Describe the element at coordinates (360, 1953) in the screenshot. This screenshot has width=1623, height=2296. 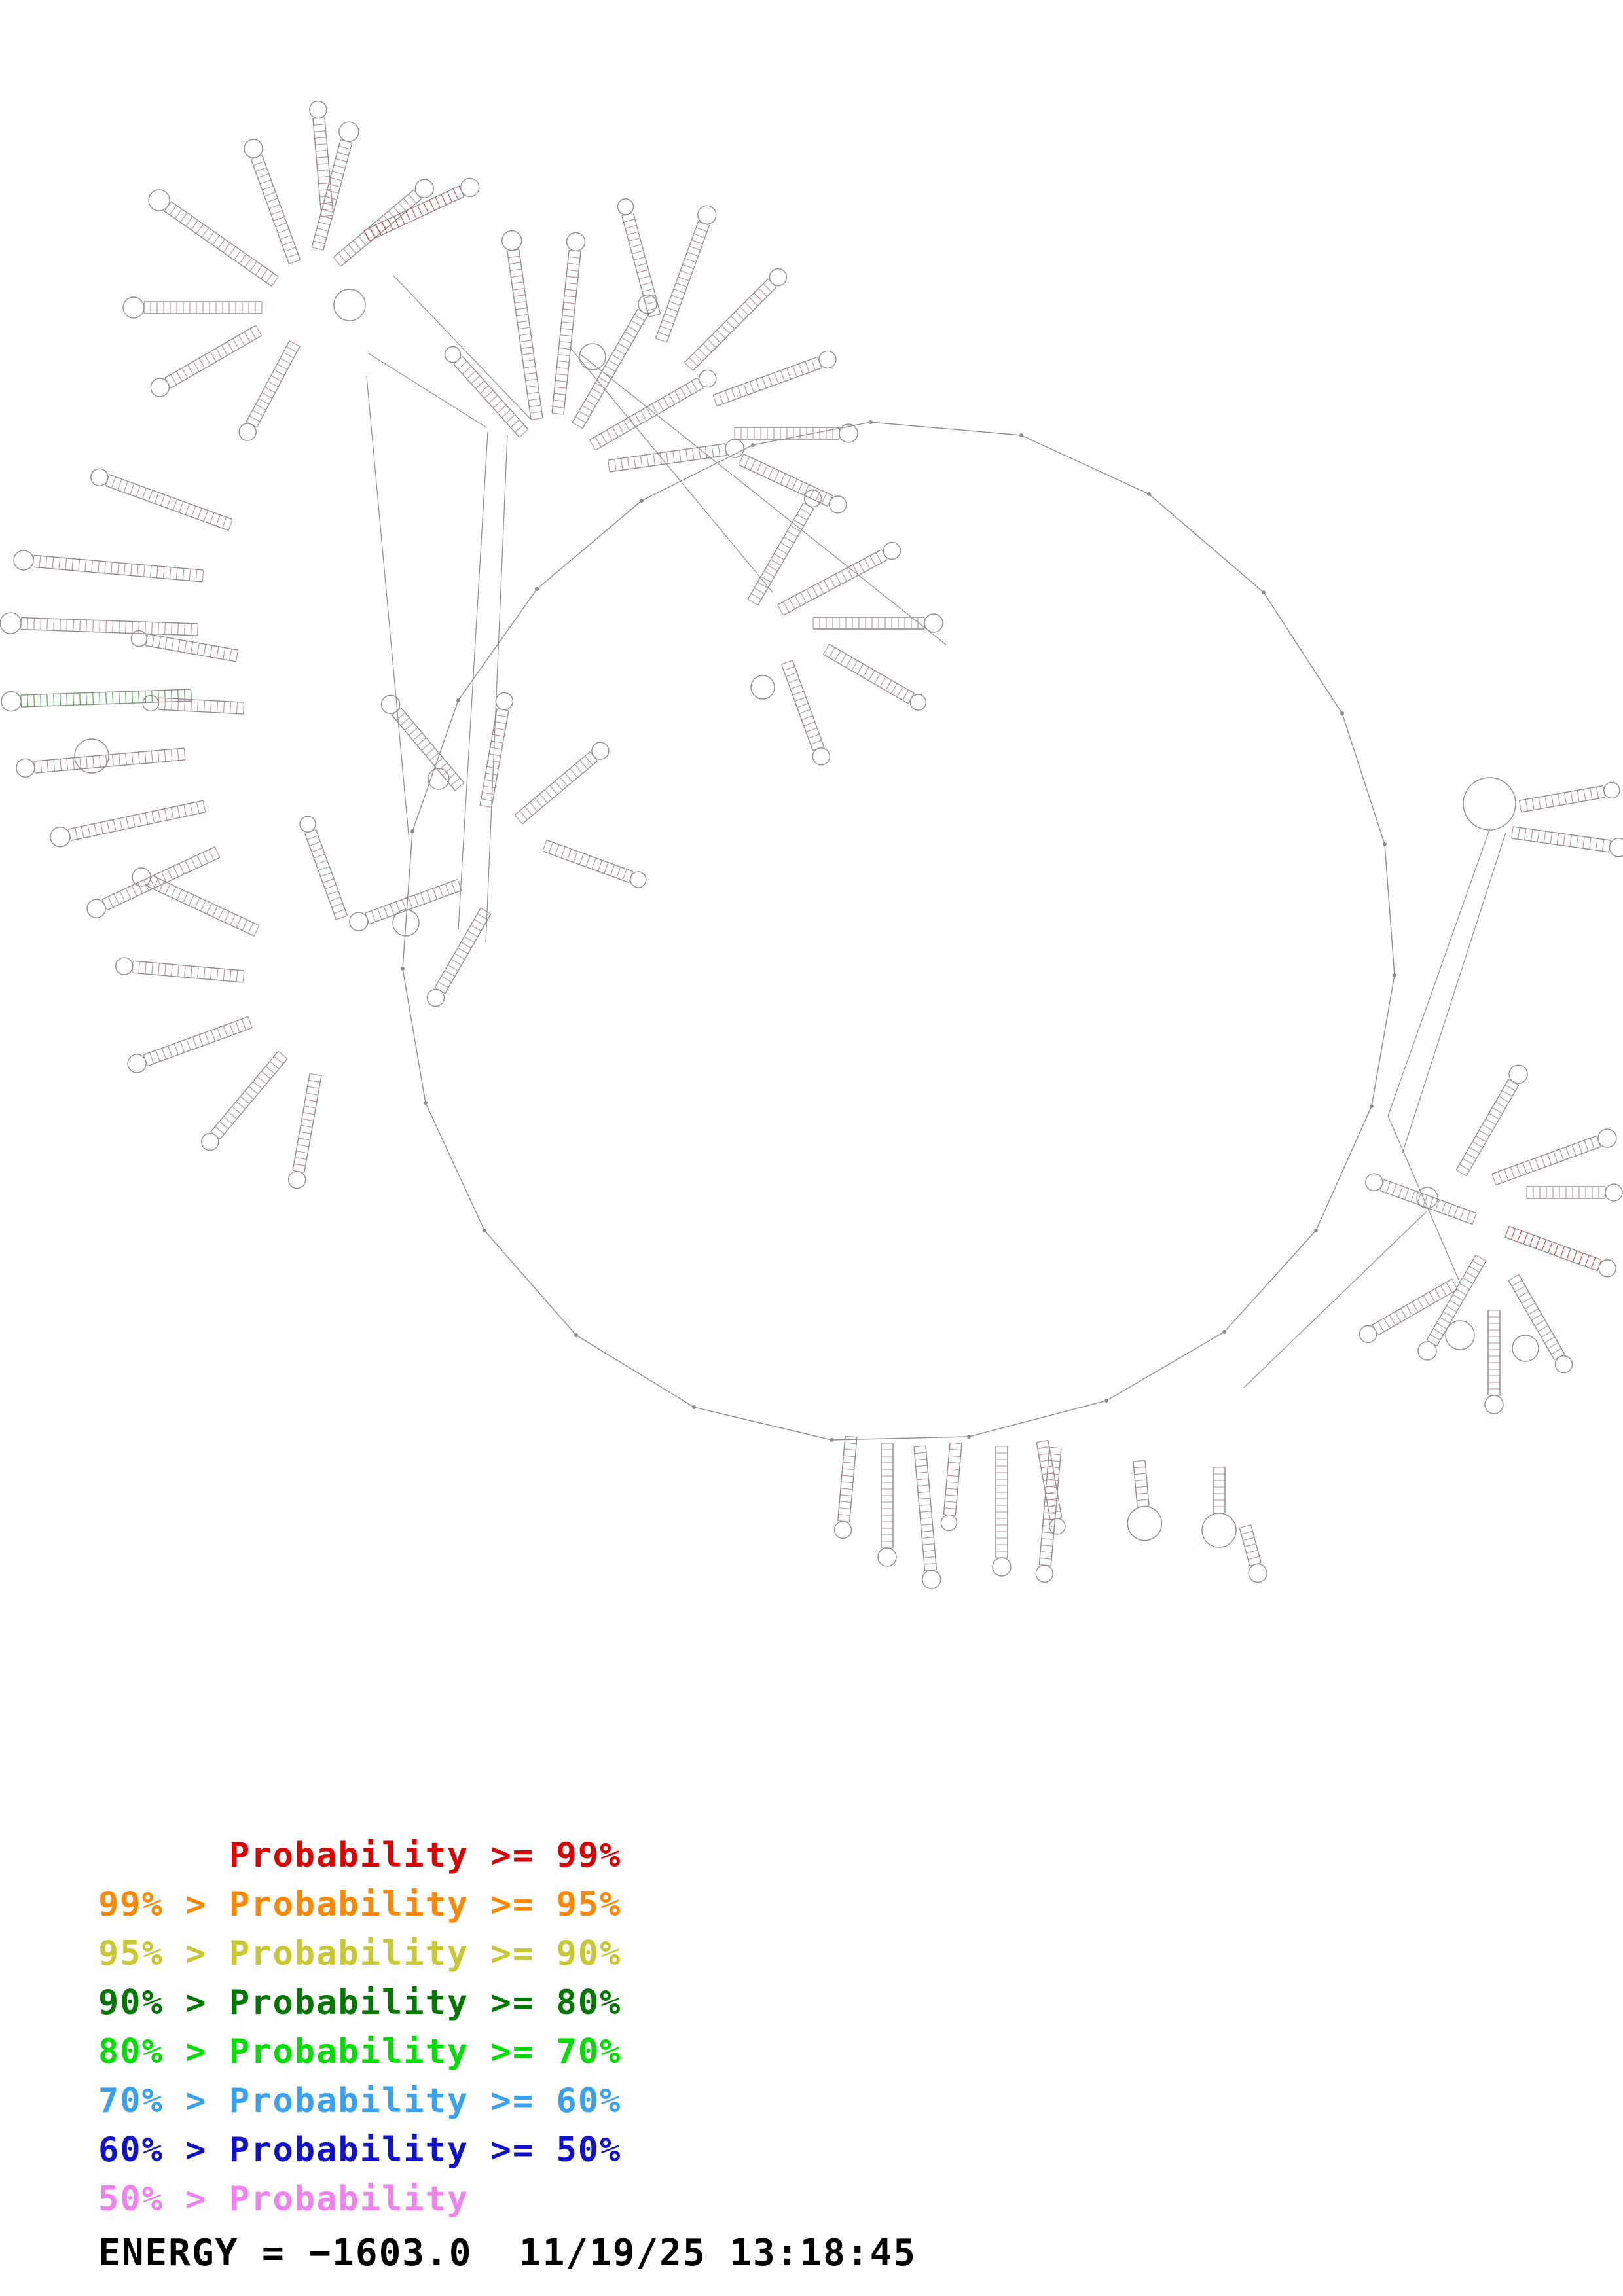
I see `legend-item: 95% > Probability >= 90%` at that location.